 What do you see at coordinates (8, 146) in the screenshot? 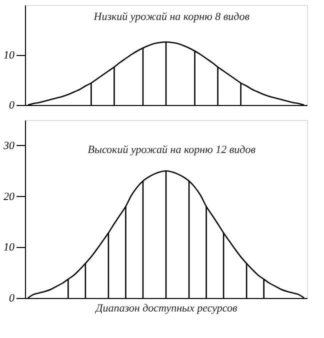
I see `y-tick-label: 30` at bounding box center [8, 146].